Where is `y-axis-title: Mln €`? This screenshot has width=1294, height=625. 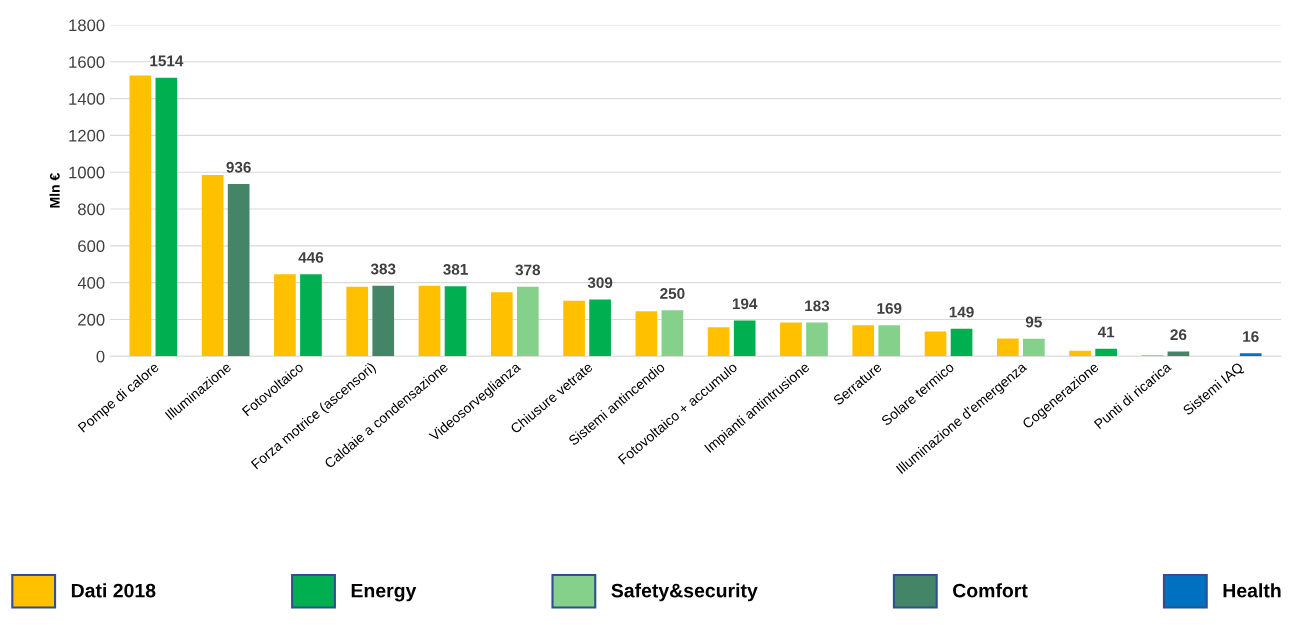
y-axis-title: Mln € is located at coordinates (54, 190).